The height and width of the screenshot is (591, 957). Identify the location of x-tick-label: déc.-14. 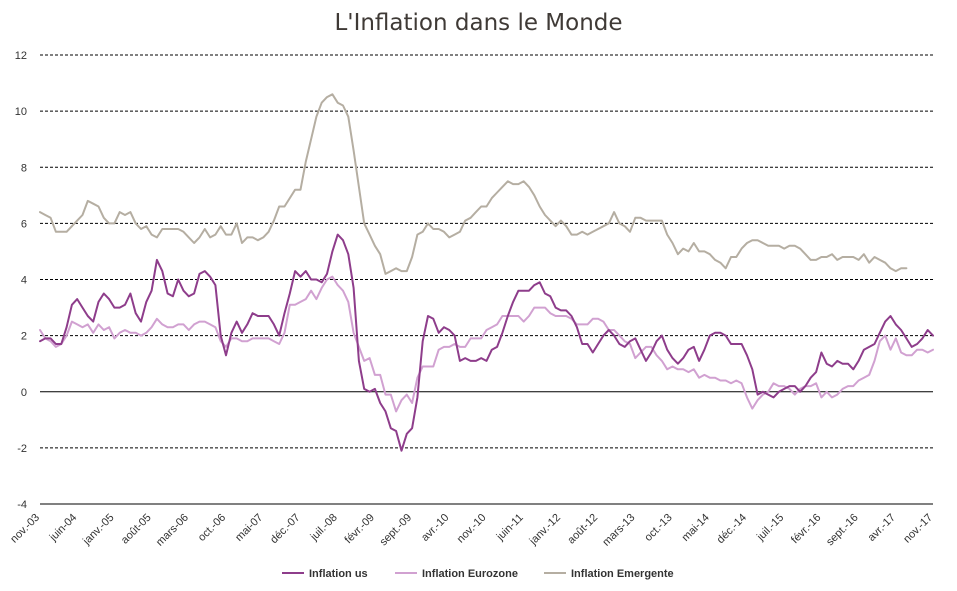
(732, 529).